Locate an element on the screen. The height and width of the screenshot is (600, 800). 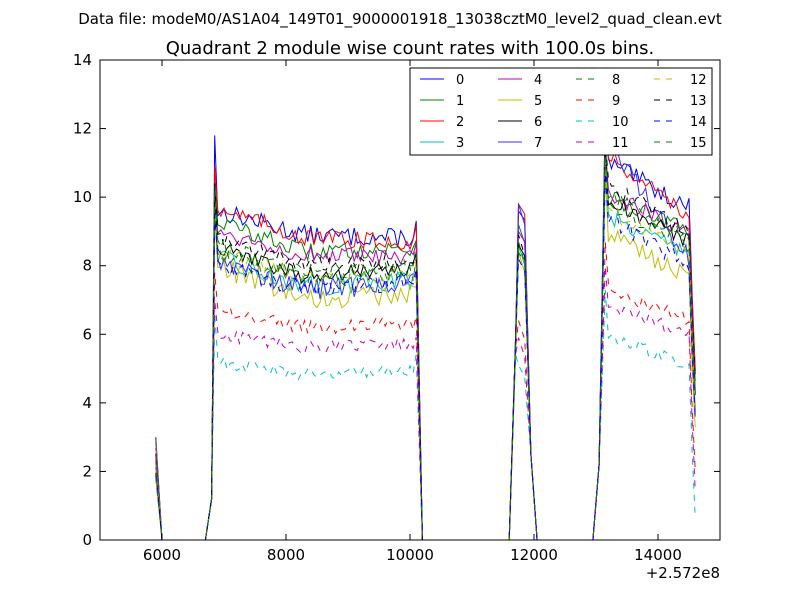
y-tick-label: 10 is located at coordinates (82, 197).